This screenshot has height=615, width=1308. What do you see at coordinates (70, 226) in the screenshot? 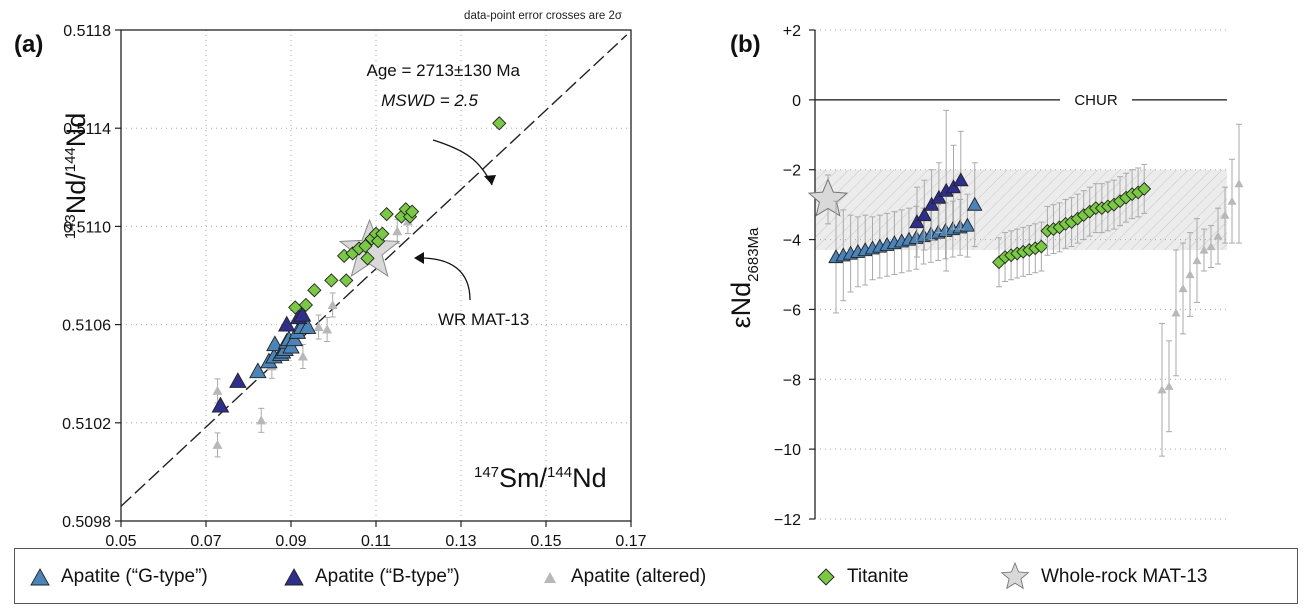
I see `y-label-sup1: 143` at bounding box center [70, 226].